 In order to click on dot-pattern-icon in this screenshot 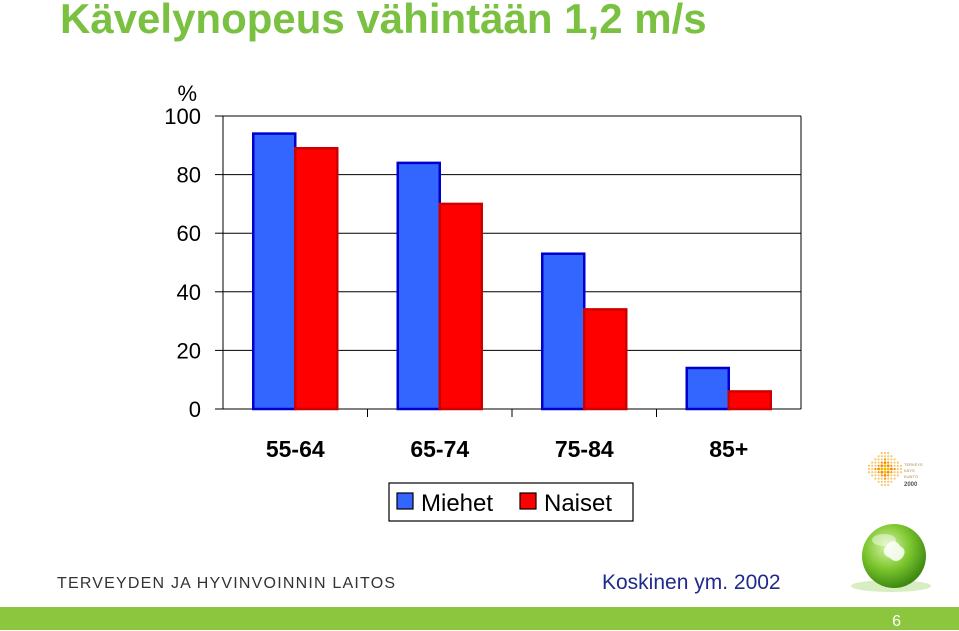, I will do `click(885, 469)`.